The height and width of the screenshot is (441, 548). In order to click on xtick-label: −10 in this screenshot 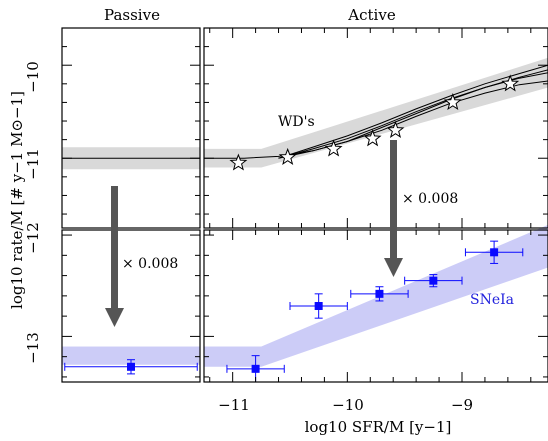, I will do `click(348, 405)`.